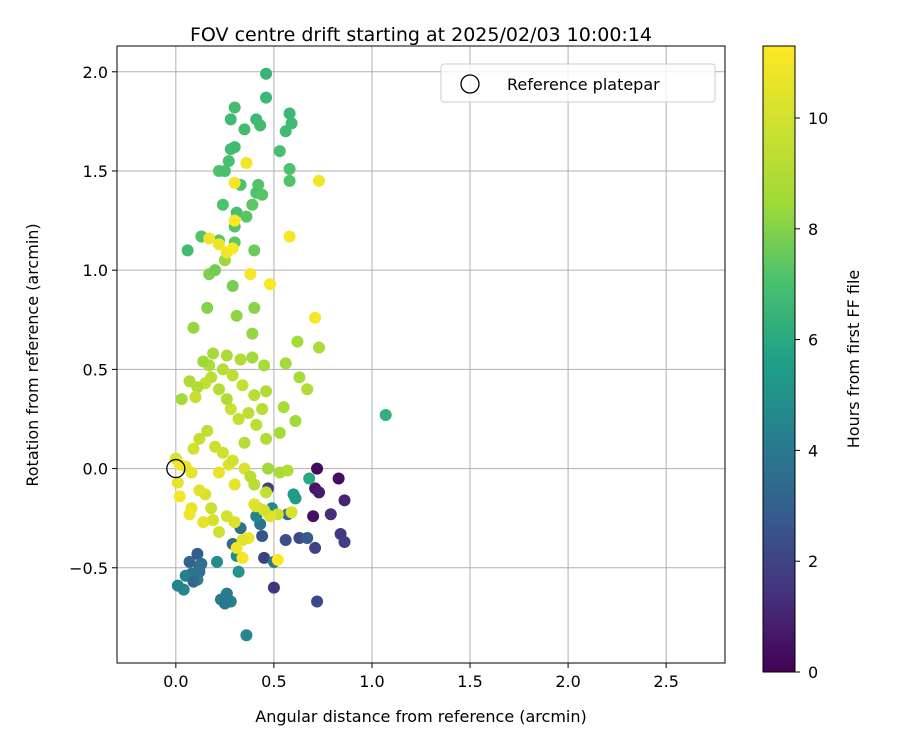 The image size is (900, 750). Describe the element at coordinates (813, 229) in the screenshot. I see `colorbar-tick-label: 8` at that location.